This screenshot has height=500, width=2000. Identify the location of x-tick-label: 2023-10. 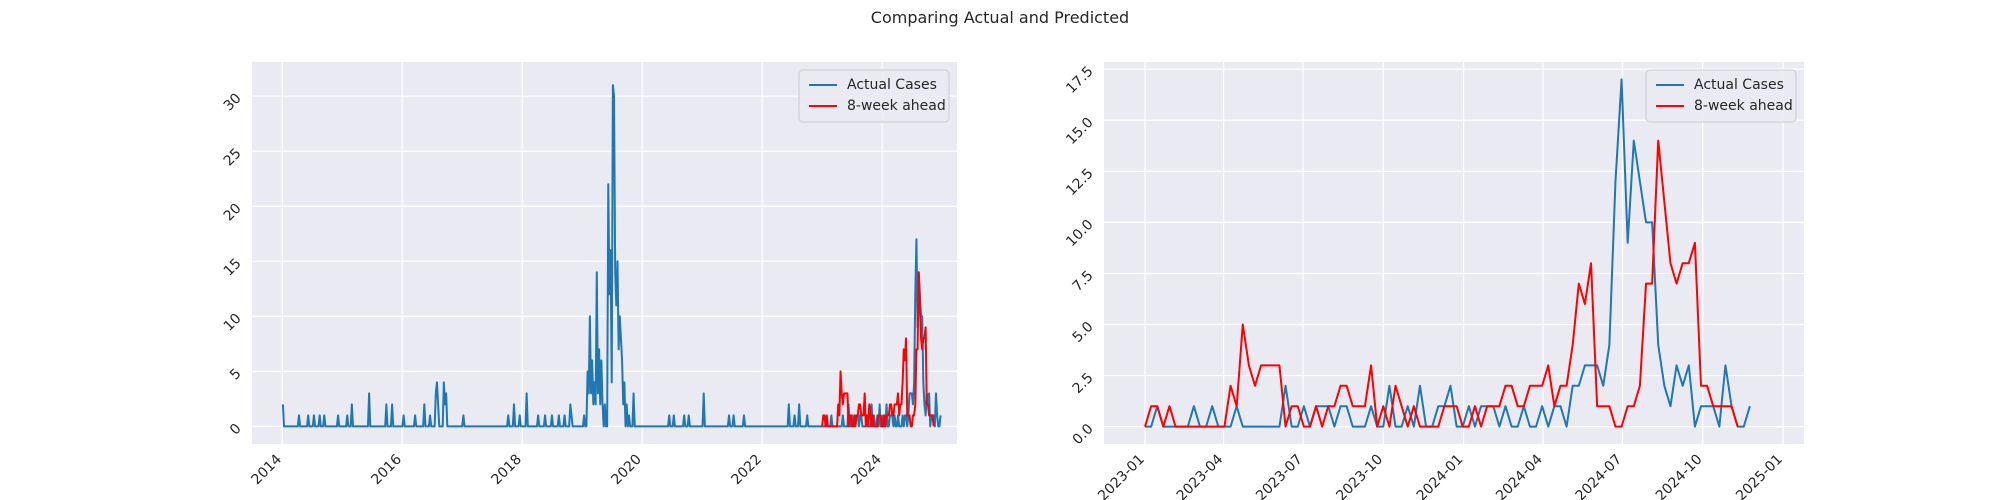
(1359, 476).